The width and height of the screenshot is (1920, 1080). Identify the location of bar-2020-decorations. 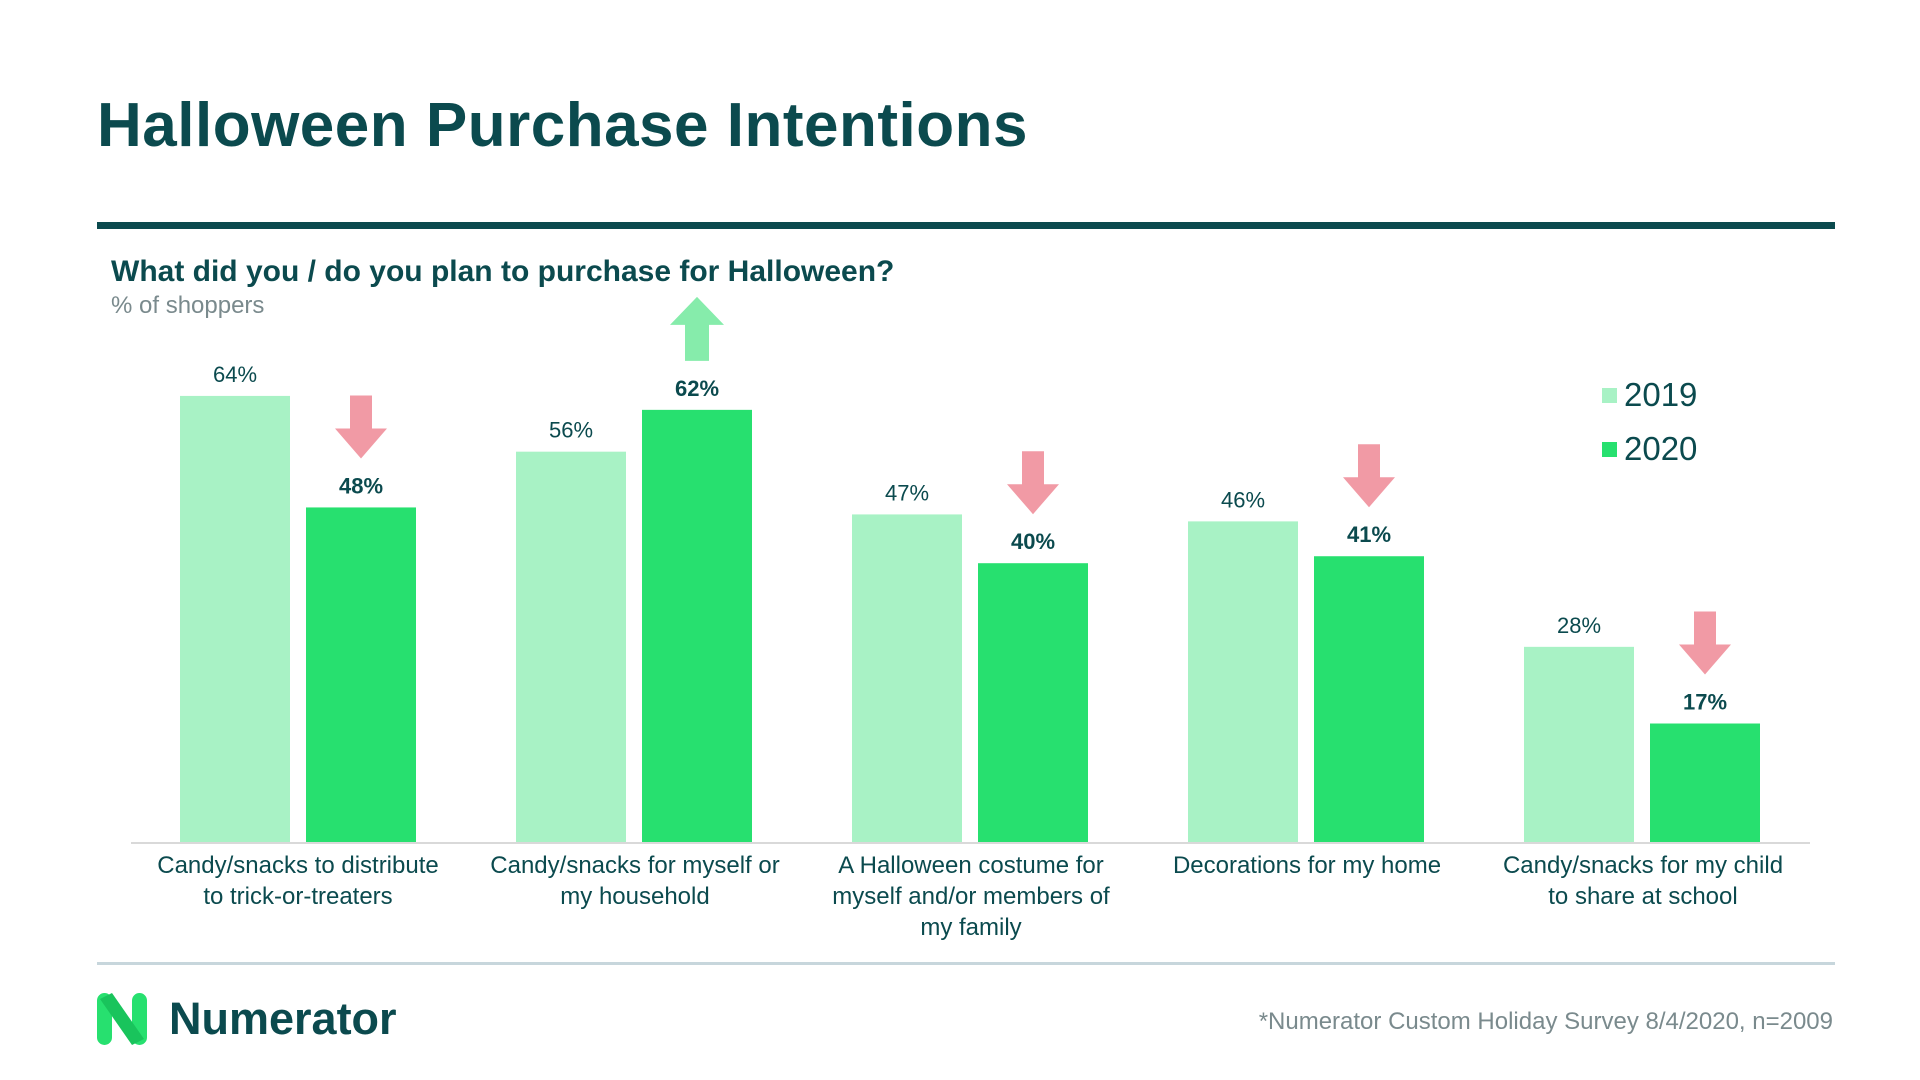
(1369, 699).